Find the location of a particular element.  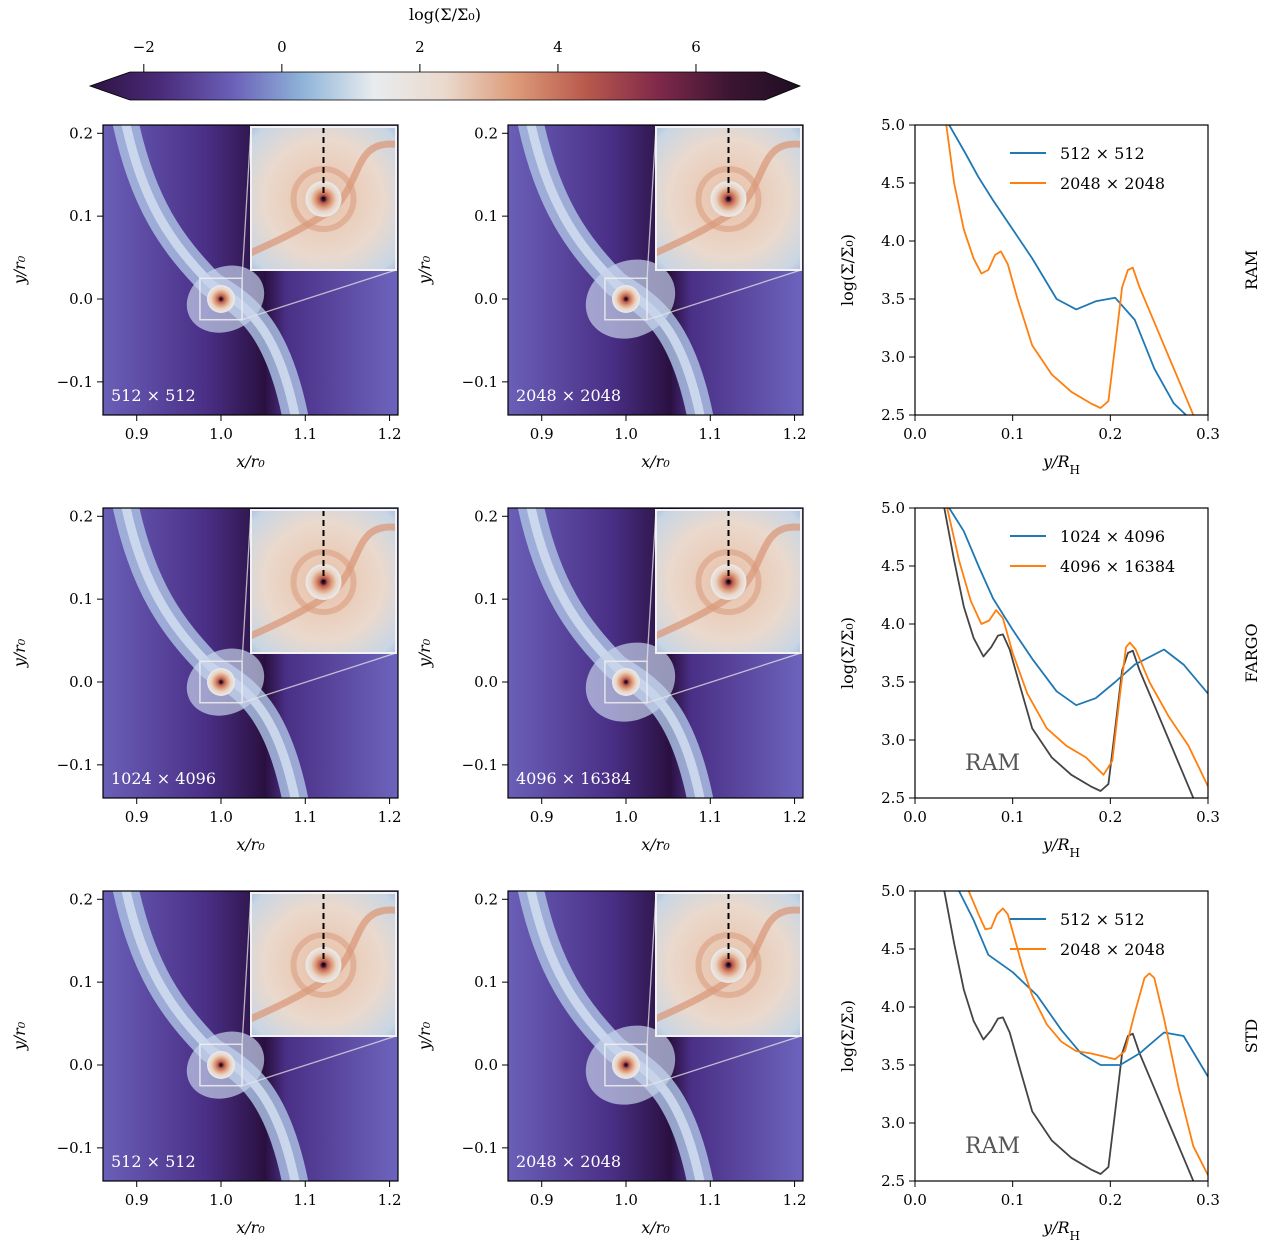

profile-frame is located at coordinates (1061, 270).